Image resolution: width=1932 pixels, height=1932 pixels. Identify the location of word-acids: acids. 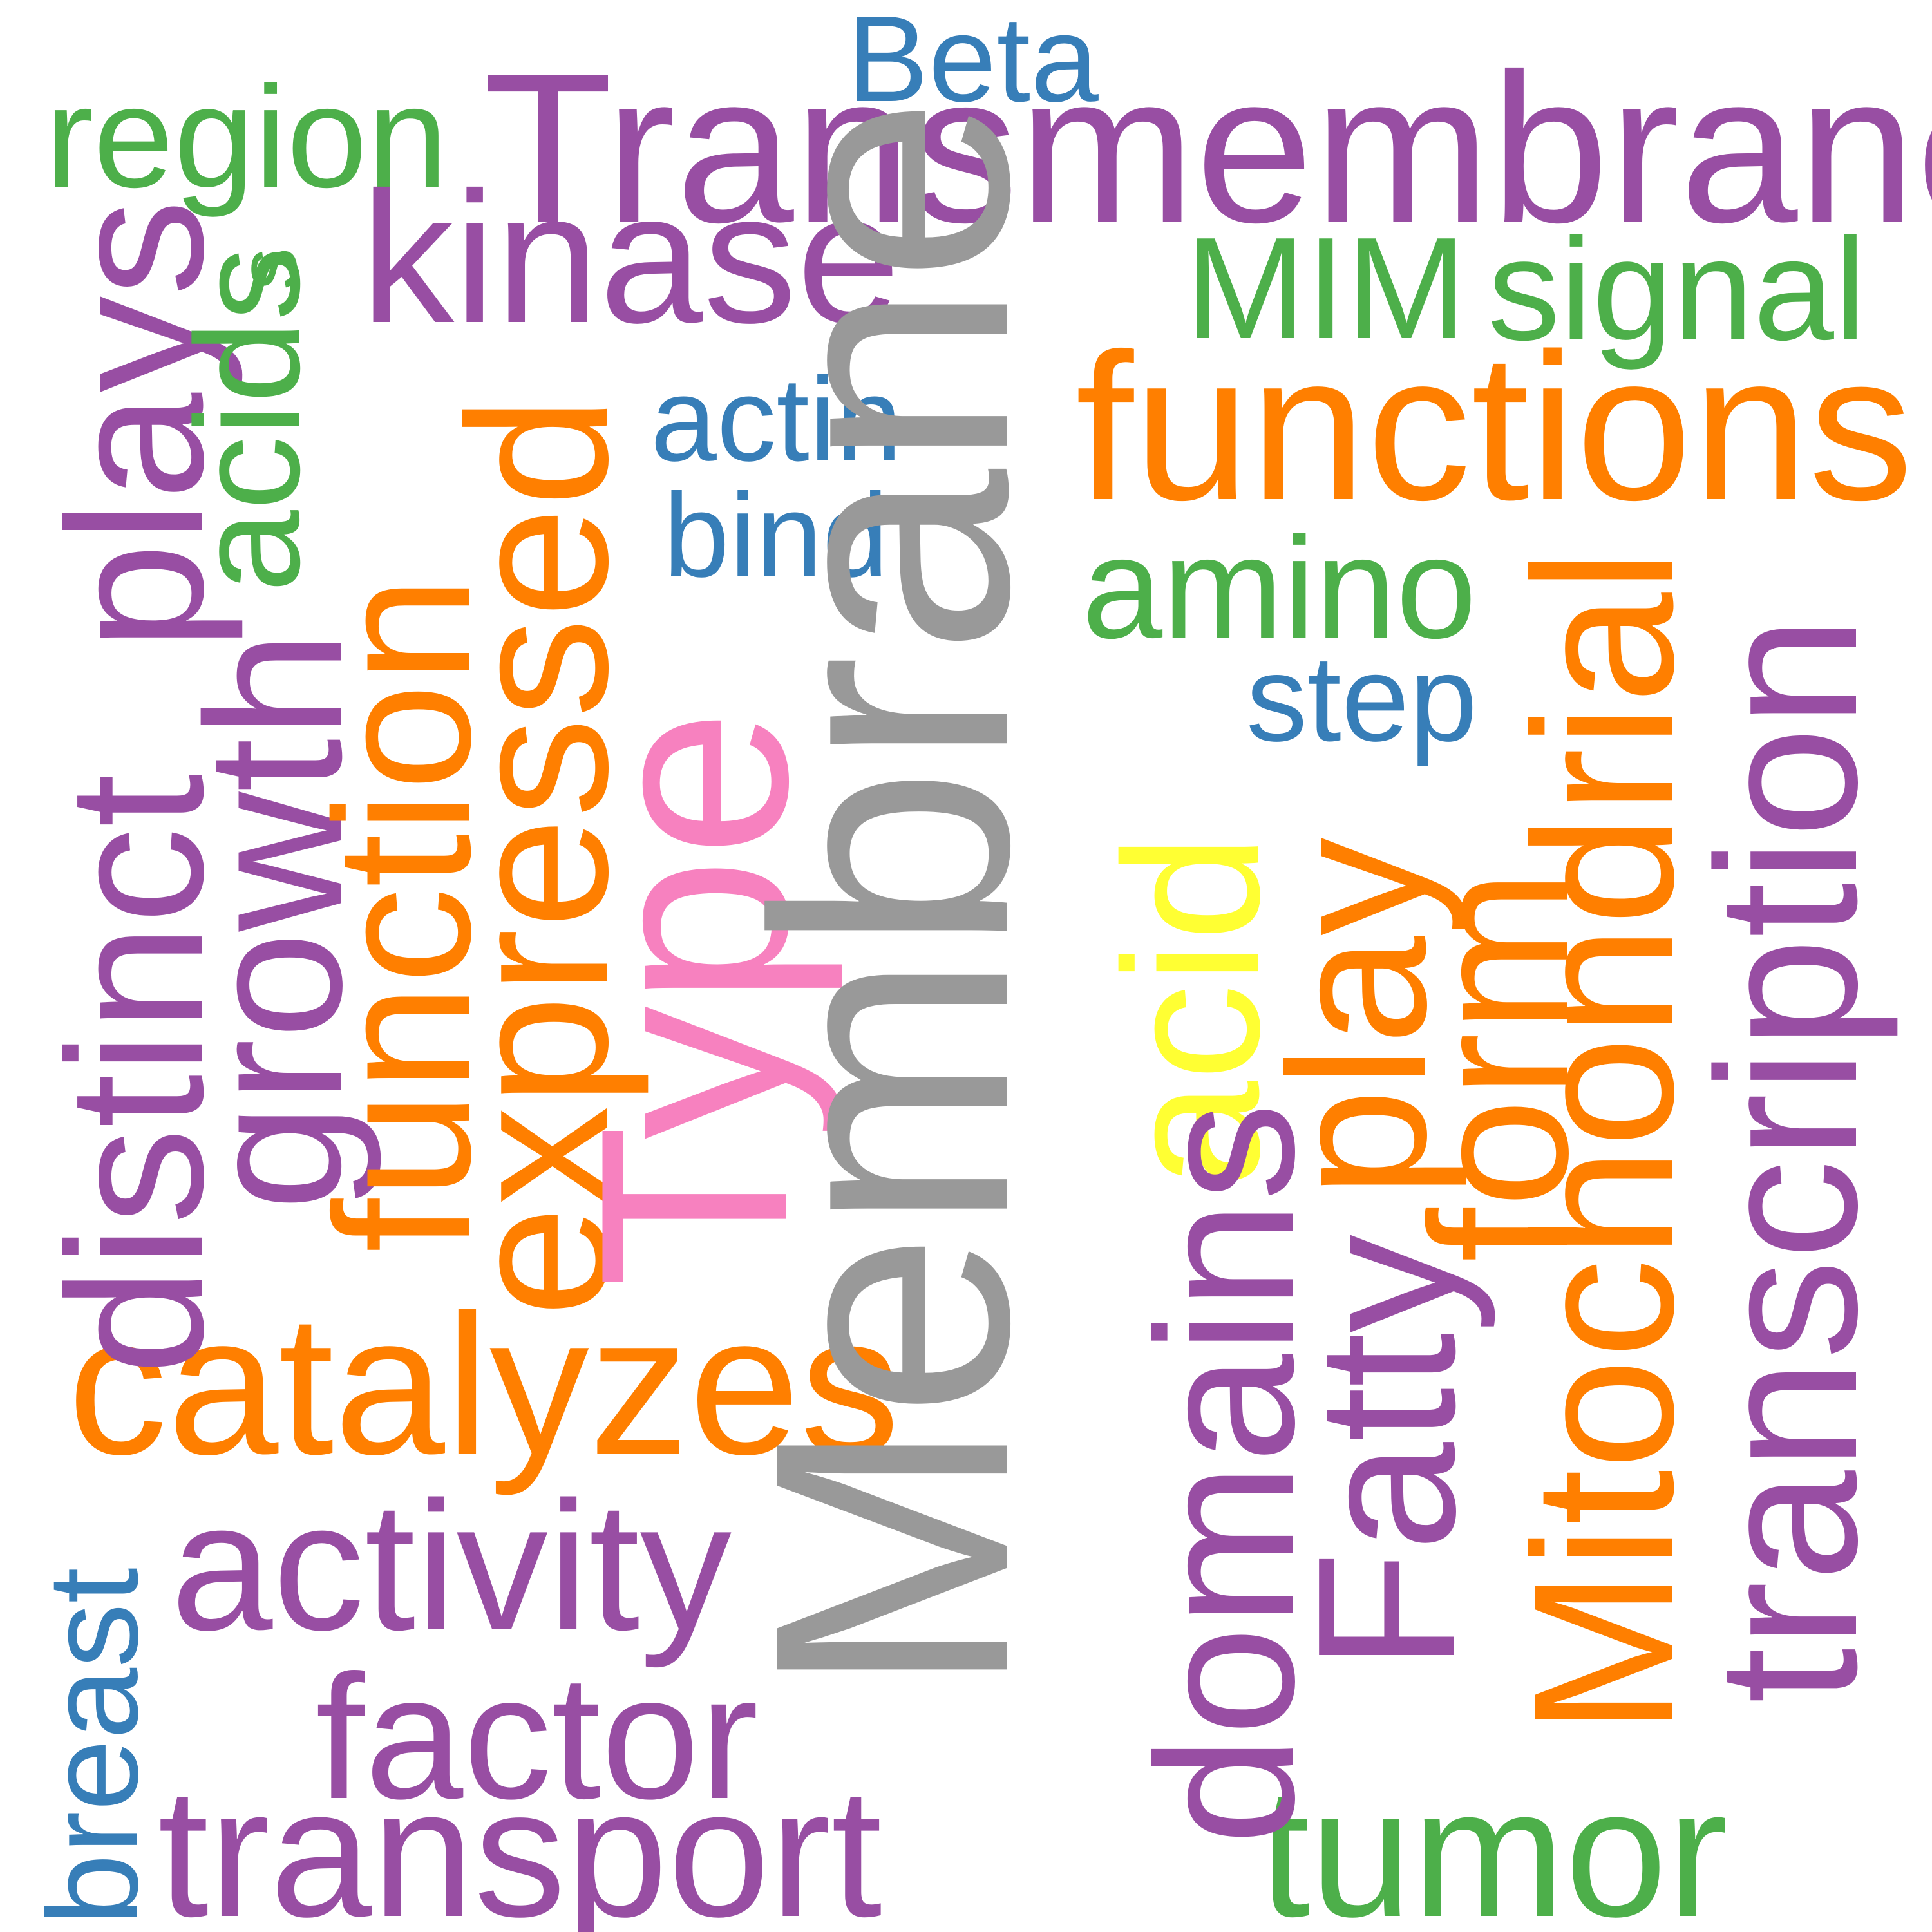
(248, 419).